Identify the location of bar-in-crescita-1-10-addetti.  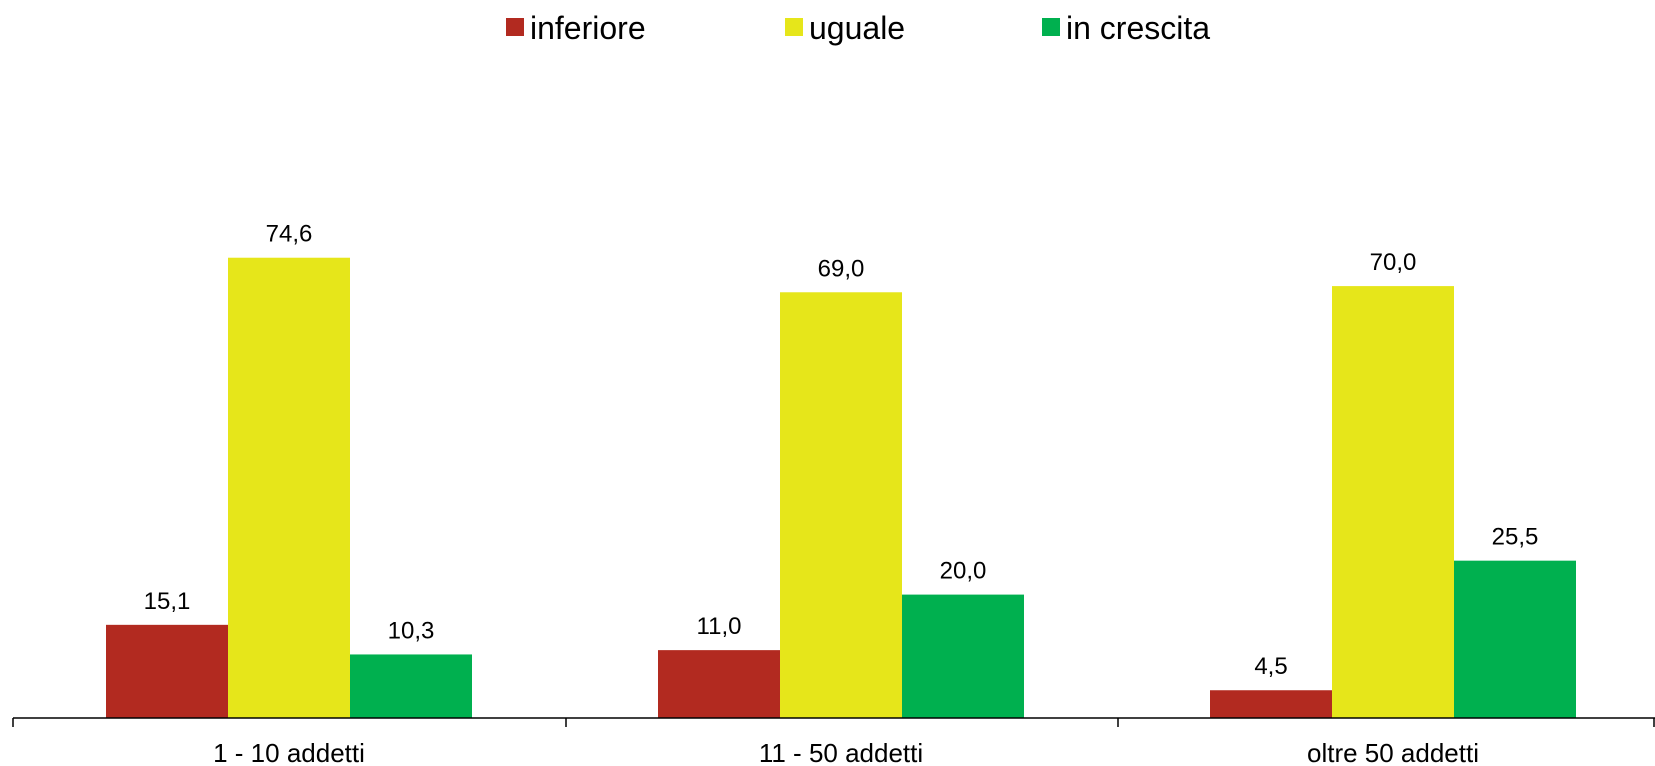
(411, 686).